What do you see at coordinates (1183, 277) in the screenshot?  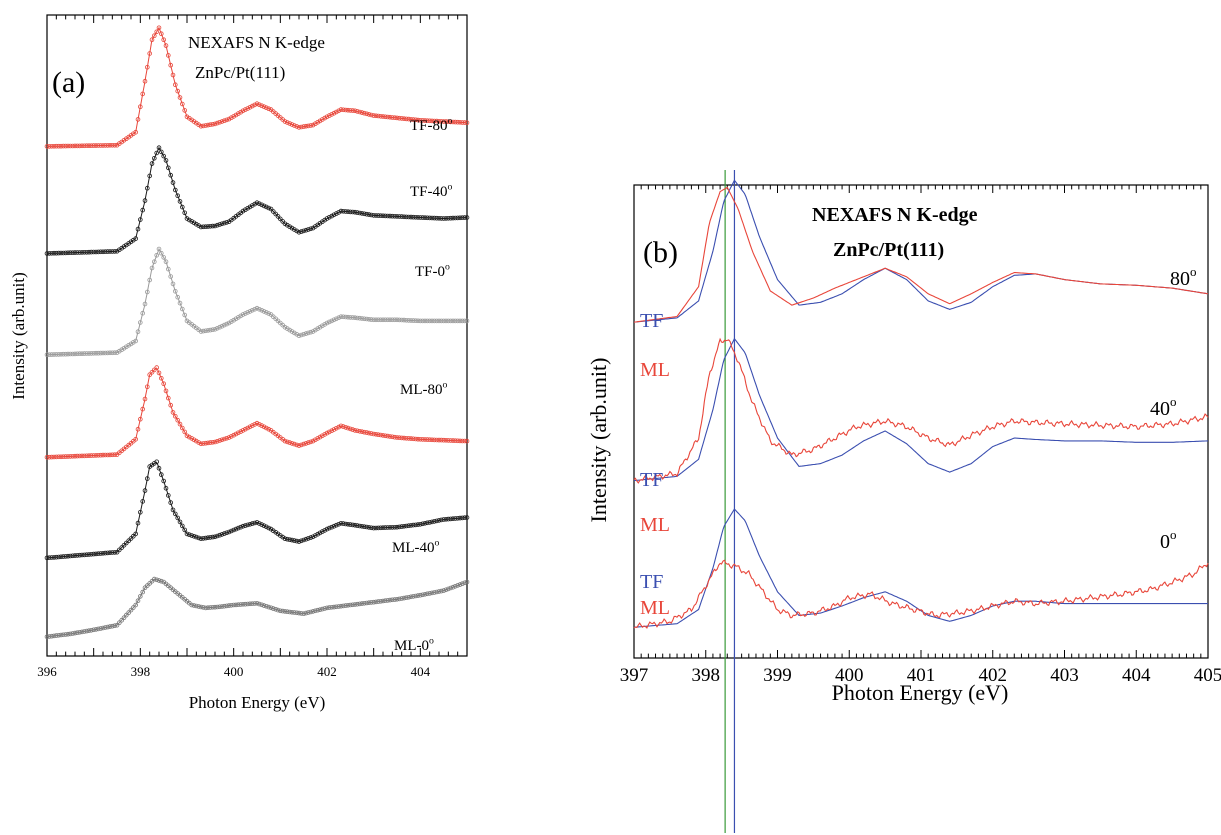 I see `angle-label-80: 80o` at bounding box center [1183, 277].